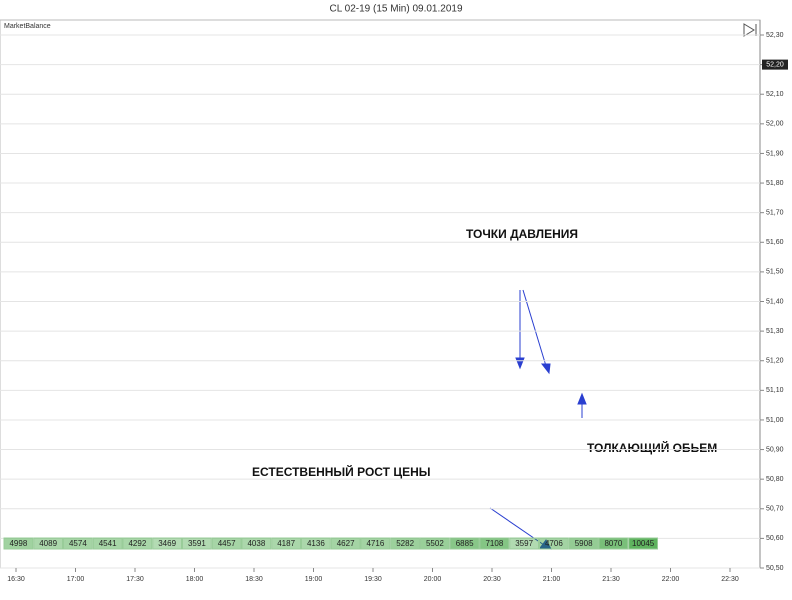 This screenshot has width=792, height=600. I want to click on volume-label: 3469, so click(167, 543).